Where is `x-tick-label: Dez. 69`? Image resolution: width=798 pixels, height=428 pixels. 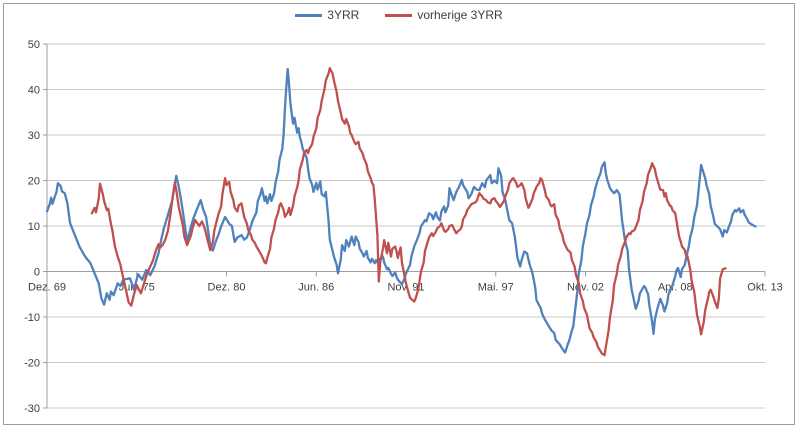 x-tick-label: Dez. 69 is located at coordinates (47, 288).